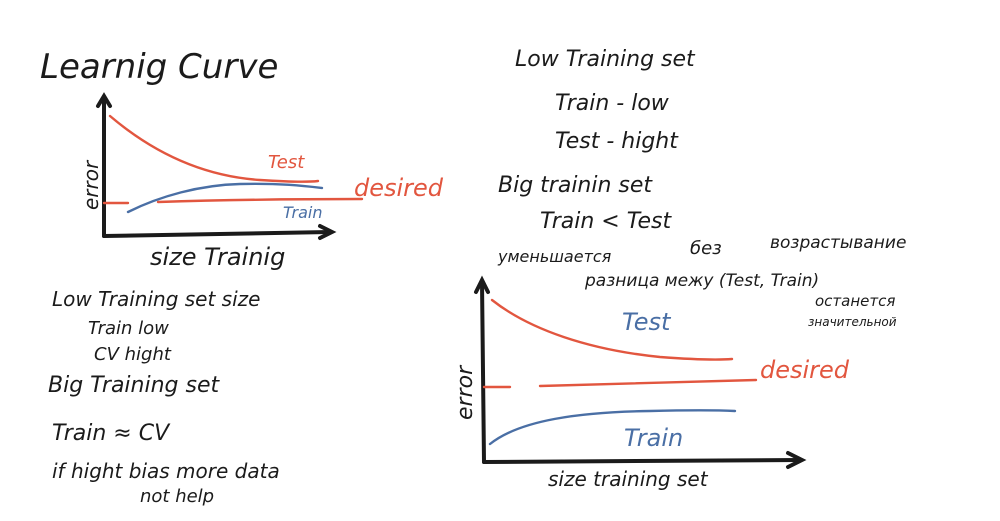 This screenshot has height=521, width=1000. I want to click on left-note-line: if hight bias more data, so click(166, 471).